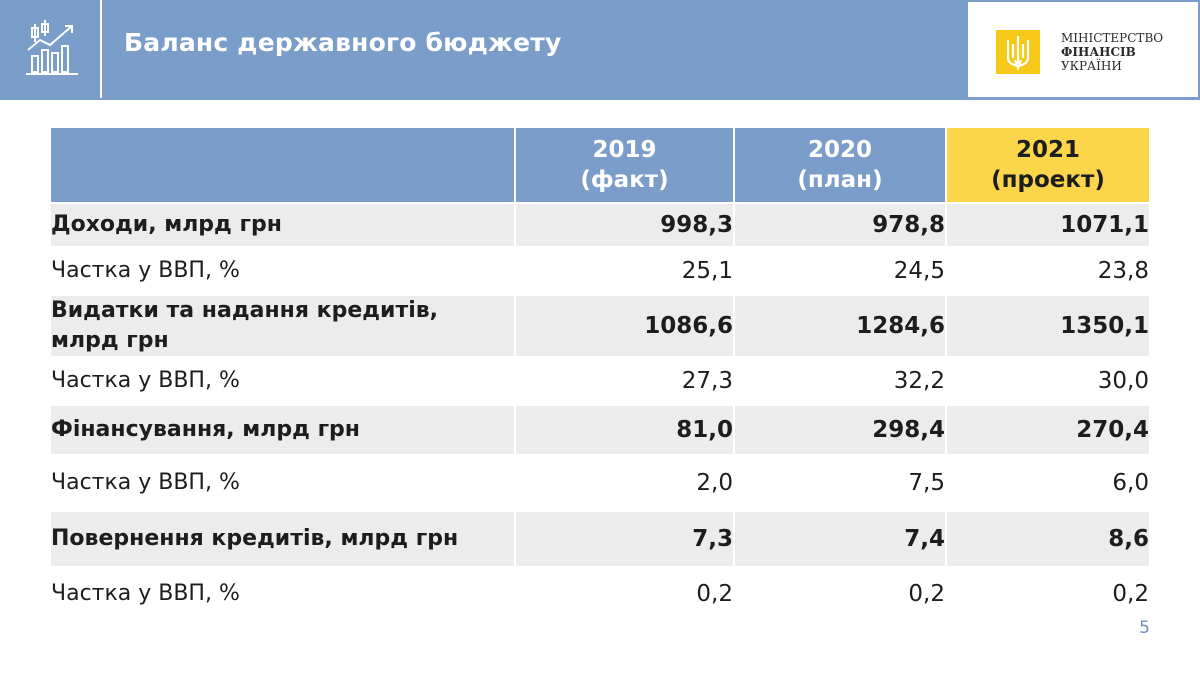 This screenshot has width=1200, height=675. Describe the element at coordinates (714, 483) in the screenshot. I see `cell-value: 2,0` at that location.